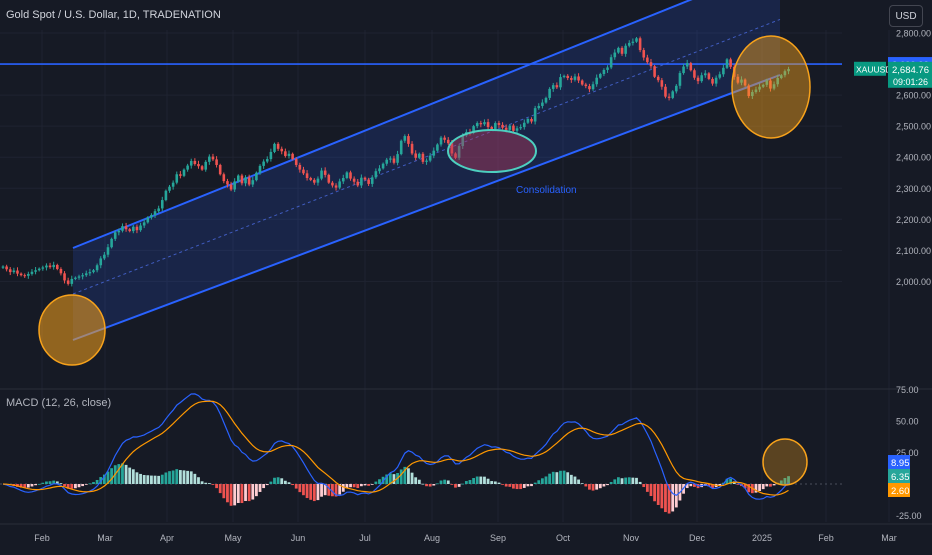 The image size is (932, 555). I want to click on time-axis-label: Sep, so click(498, 538).